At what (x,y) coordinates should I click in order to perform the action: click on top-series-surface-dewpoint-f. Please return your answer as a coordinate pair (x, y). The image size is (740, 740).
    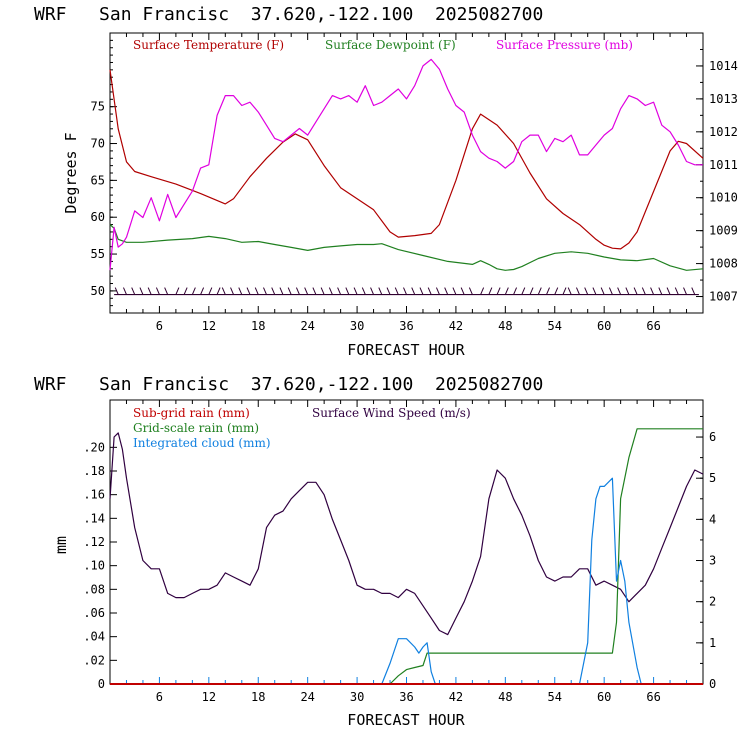
    Looking at the image, I should click on (406, 247).